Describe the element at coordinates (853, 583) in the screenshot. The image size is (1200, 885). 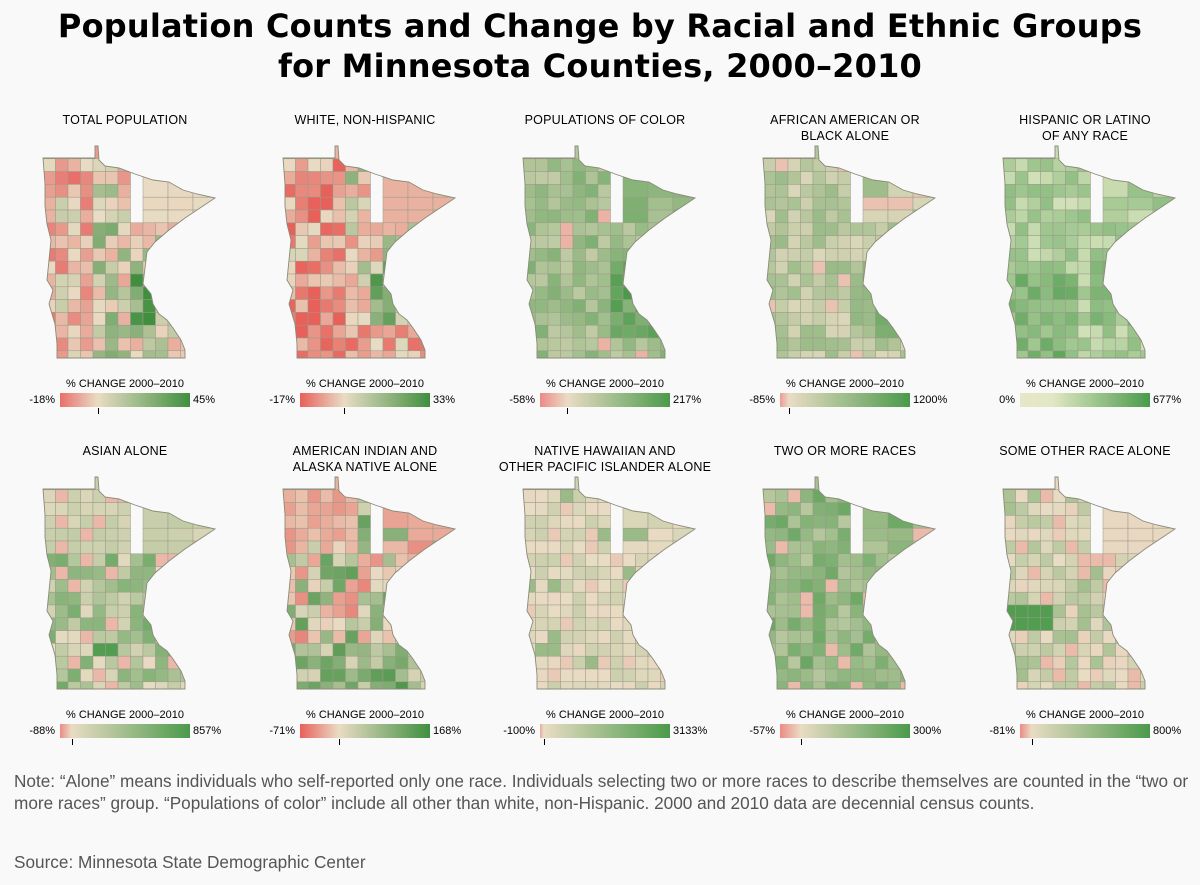
I see `county-choropleth-map` at that location.